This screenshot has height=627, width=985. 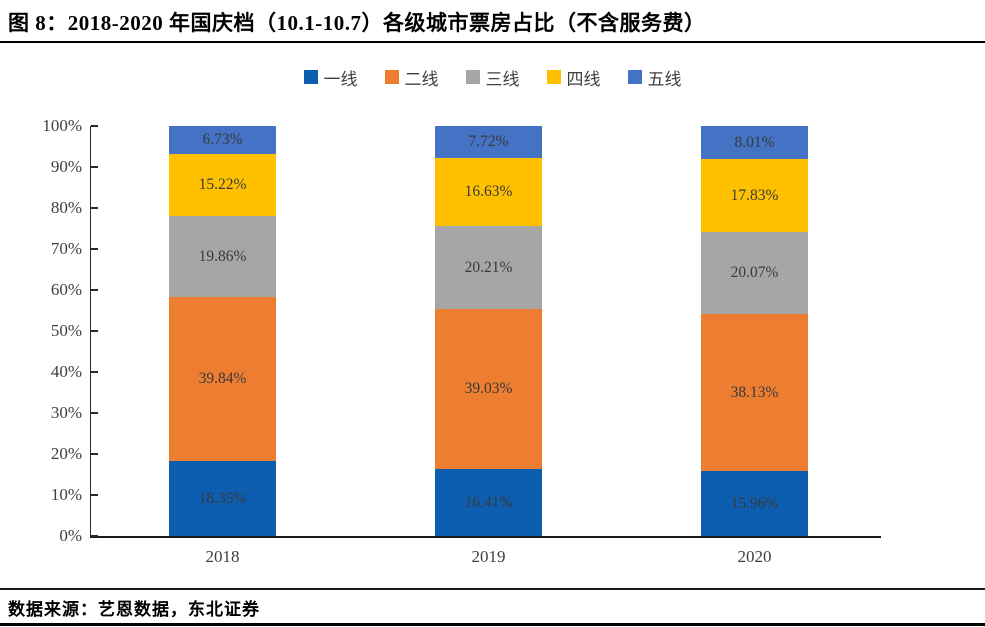 I want to click on bar-segment-五线: 7.72%, so click(x=488, y=142).